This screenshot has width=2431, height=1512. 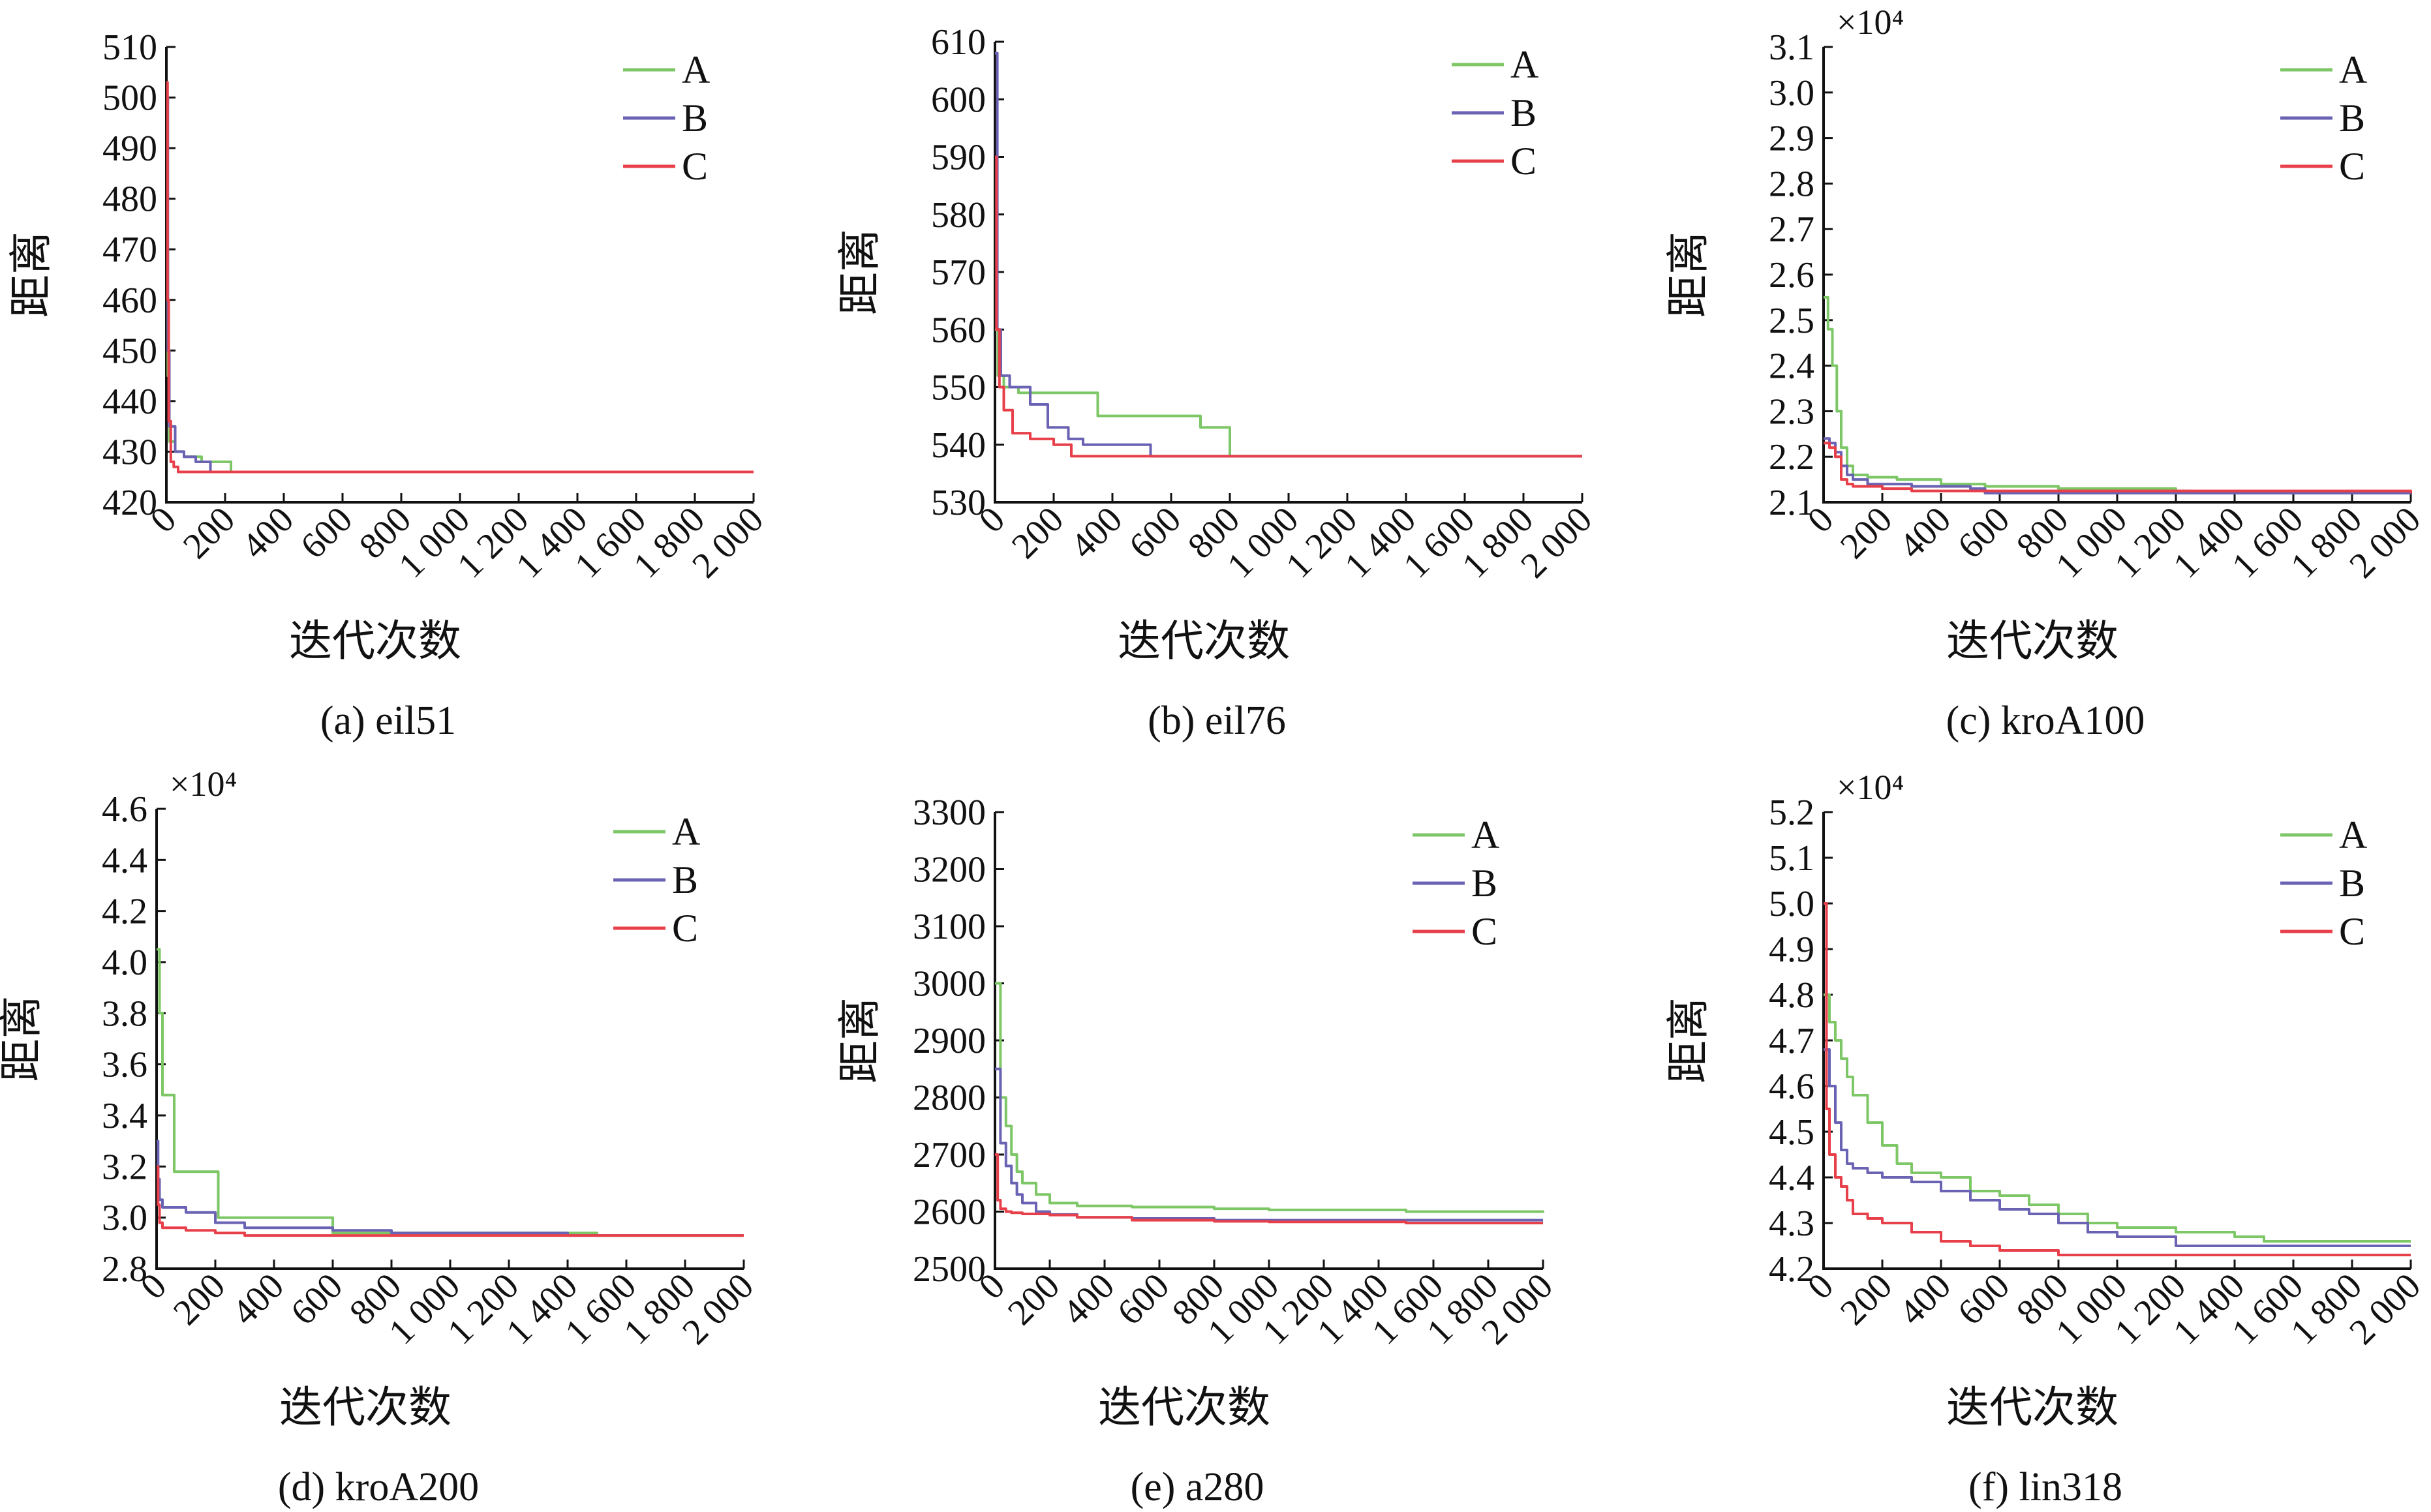 What do you see at coordinates (129, 300) in the screenshot?
I see `y-tick-label: 460` at bounding box center [129, 300].